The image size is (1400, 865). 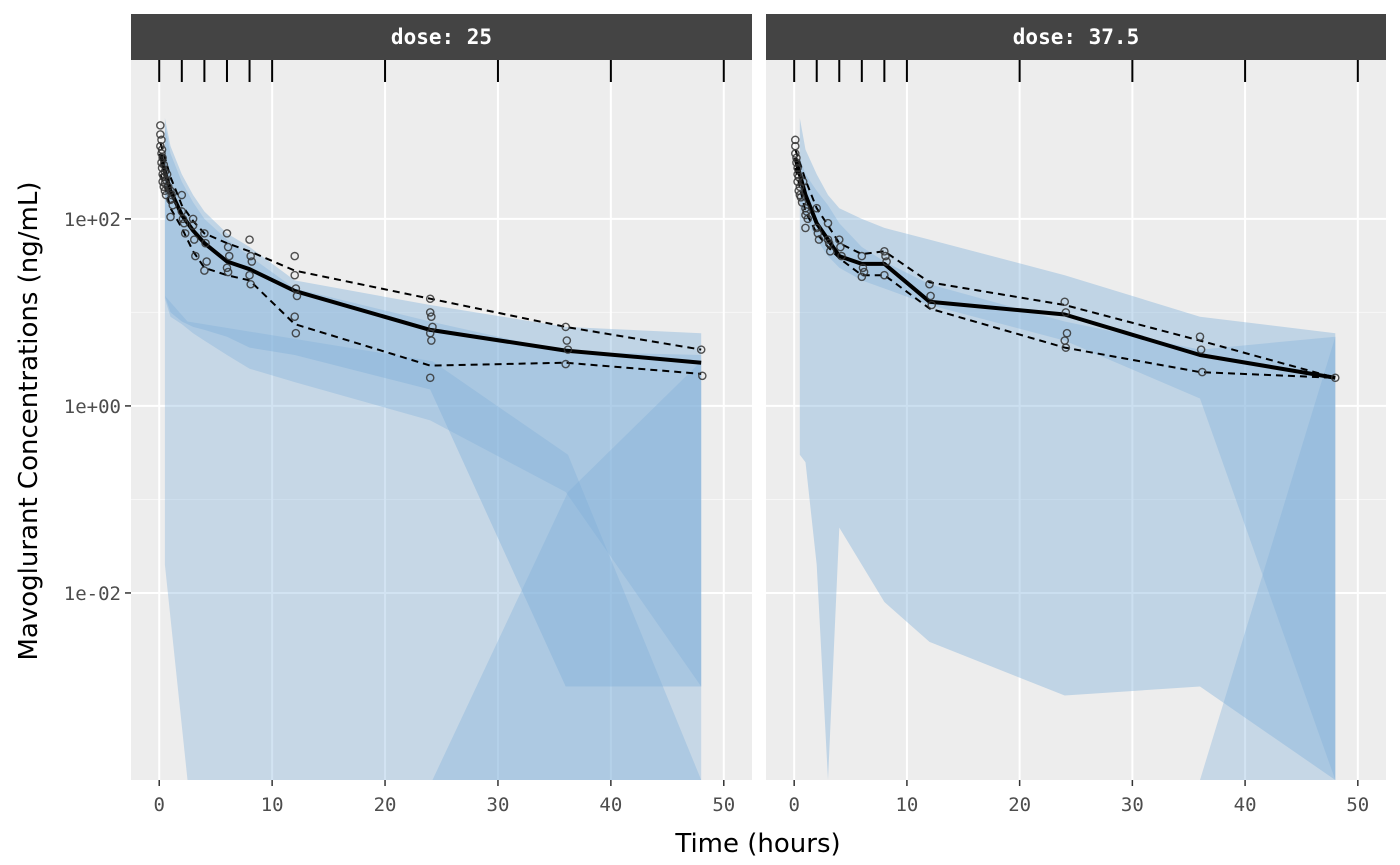 I want to click on facet-strip-label: dose: 25, so click(x=441, y=37).